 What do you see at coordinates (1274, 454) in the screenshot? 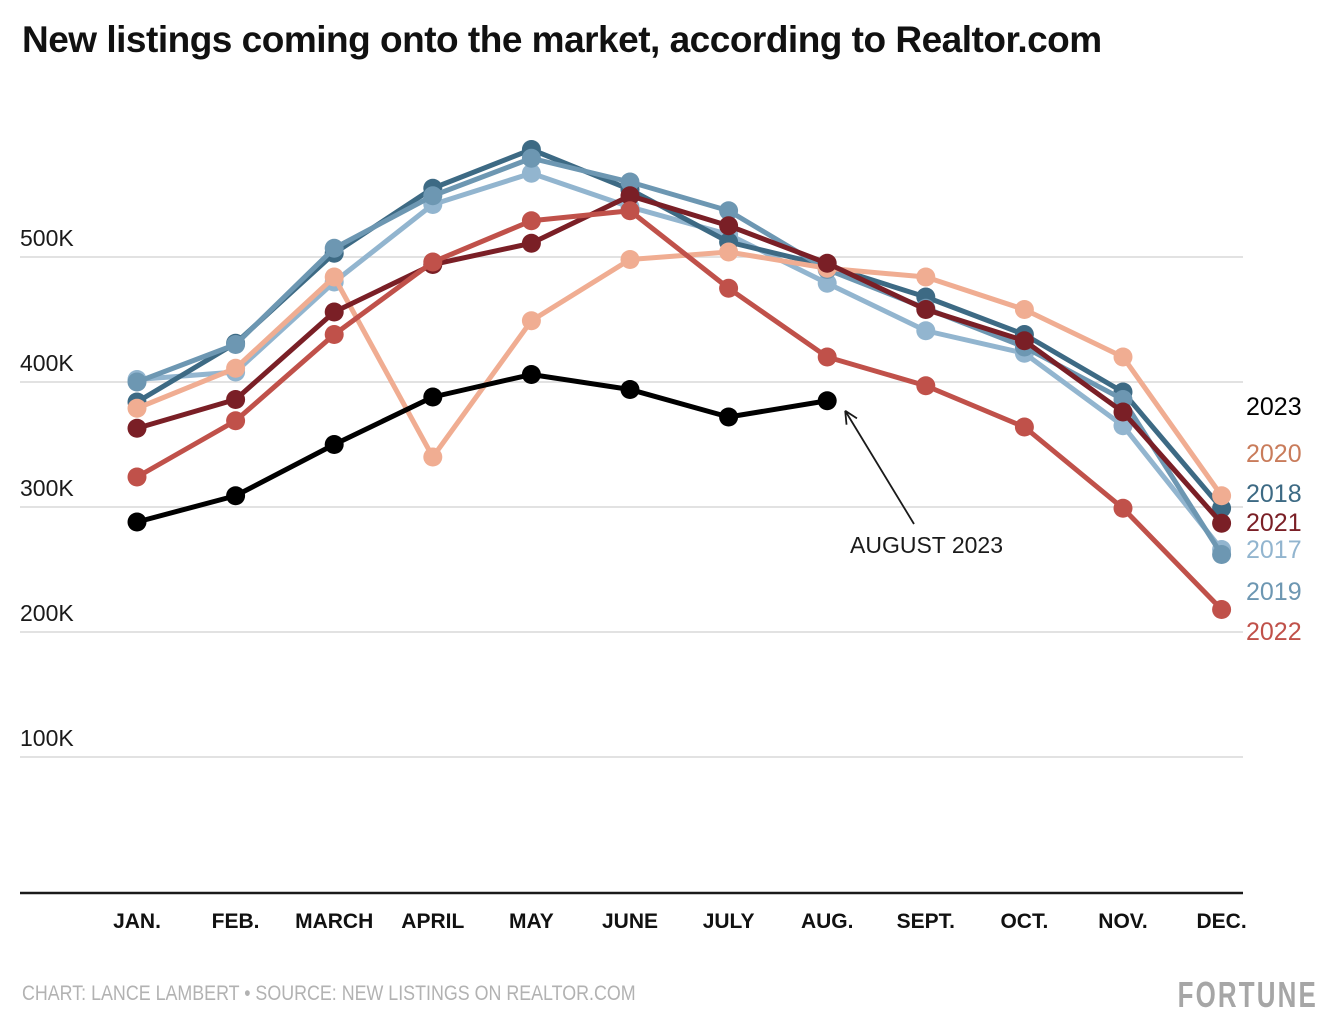
I see `legend-label-2020: 2020` at bounding box center [1274, 454].